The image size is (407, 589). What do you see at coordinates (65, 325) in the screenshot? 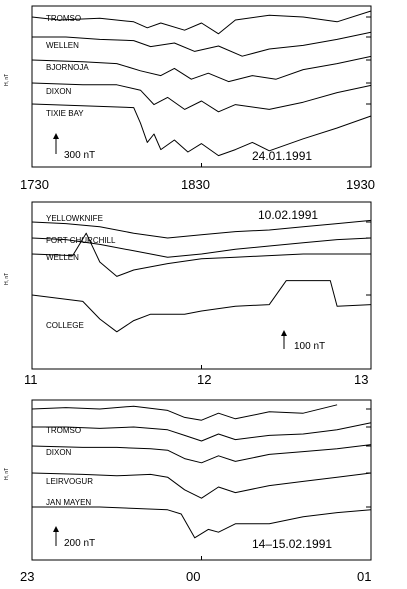
I see `station-label-college: COLLEGE` at bounding box center [65, 325].